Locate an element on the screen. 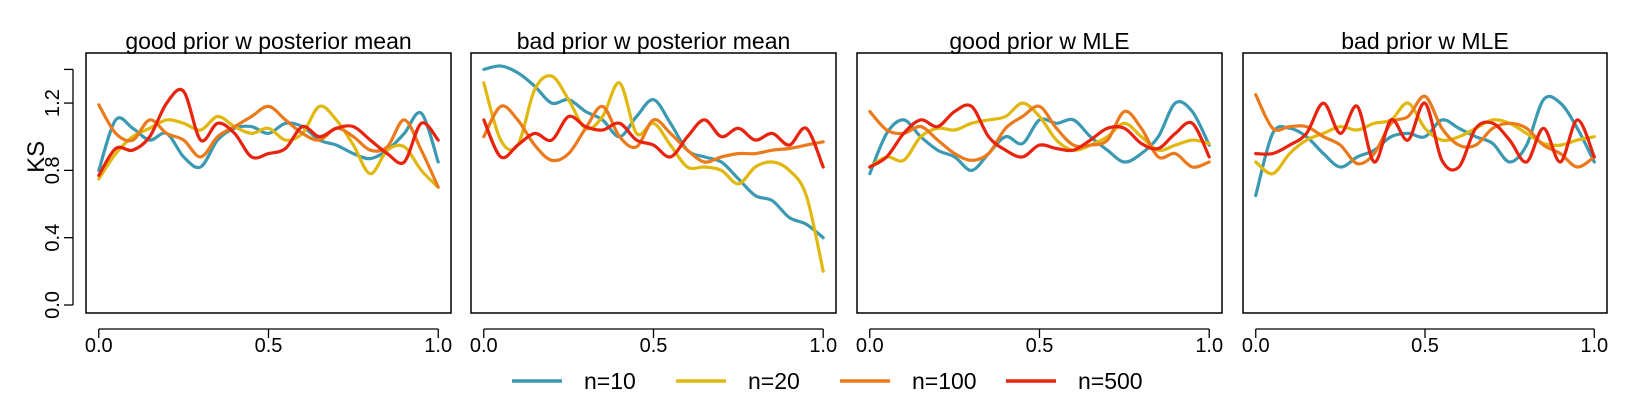 The image size is (1635, 409). legend-label: n=100 is located at coordinates (944, 381).